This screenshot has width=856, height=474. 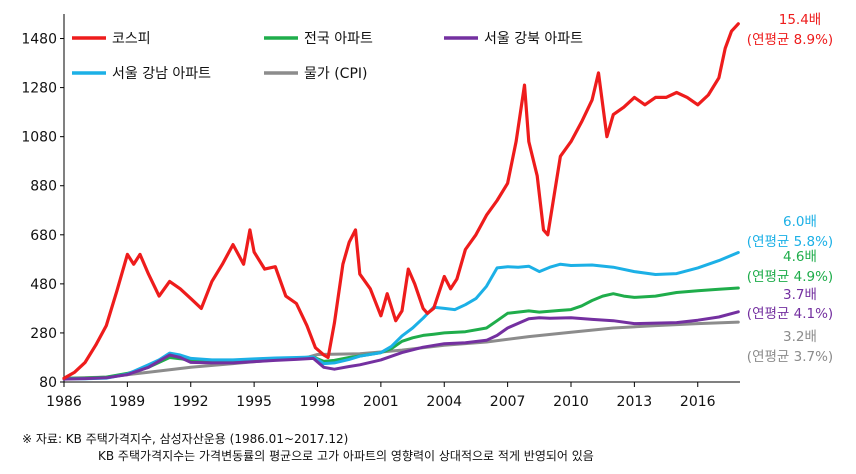 I want to click on legend-item: 서울 강남 아파트, so click(x=141, y=74).